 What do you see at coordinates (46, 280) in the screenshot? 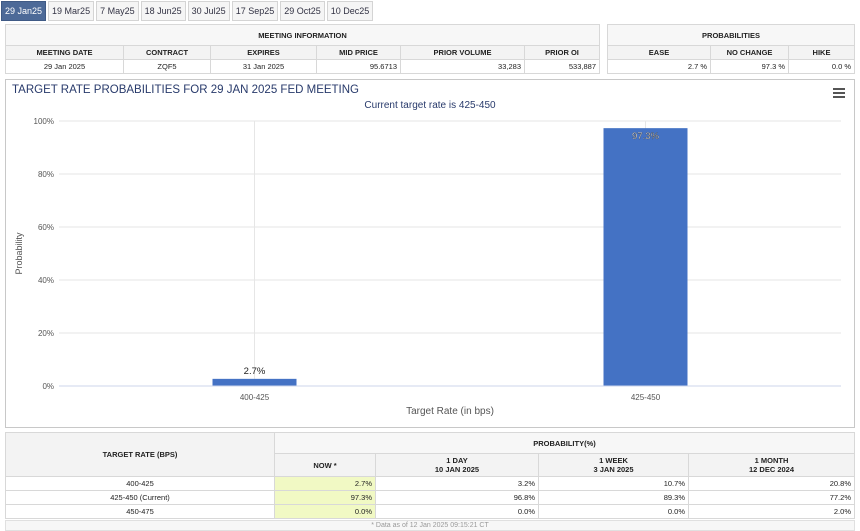
I see `y-tick-label: 40%` at bounding box center [46, 280].